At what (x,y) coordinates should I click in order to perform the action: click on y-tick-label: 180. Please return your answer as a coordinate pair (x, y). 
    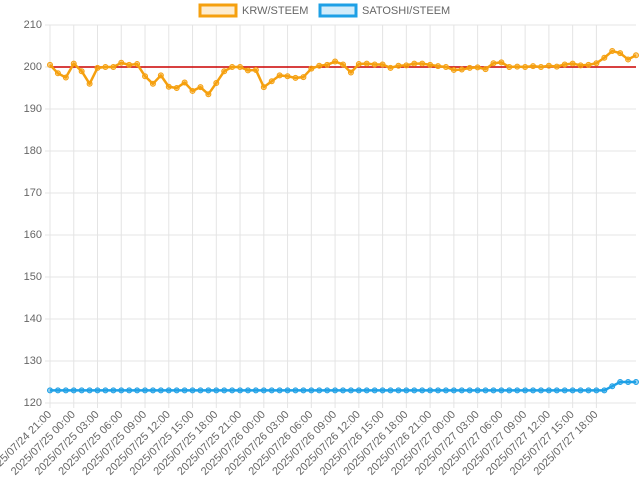
    Looking at the image, I should click on (33, 151).